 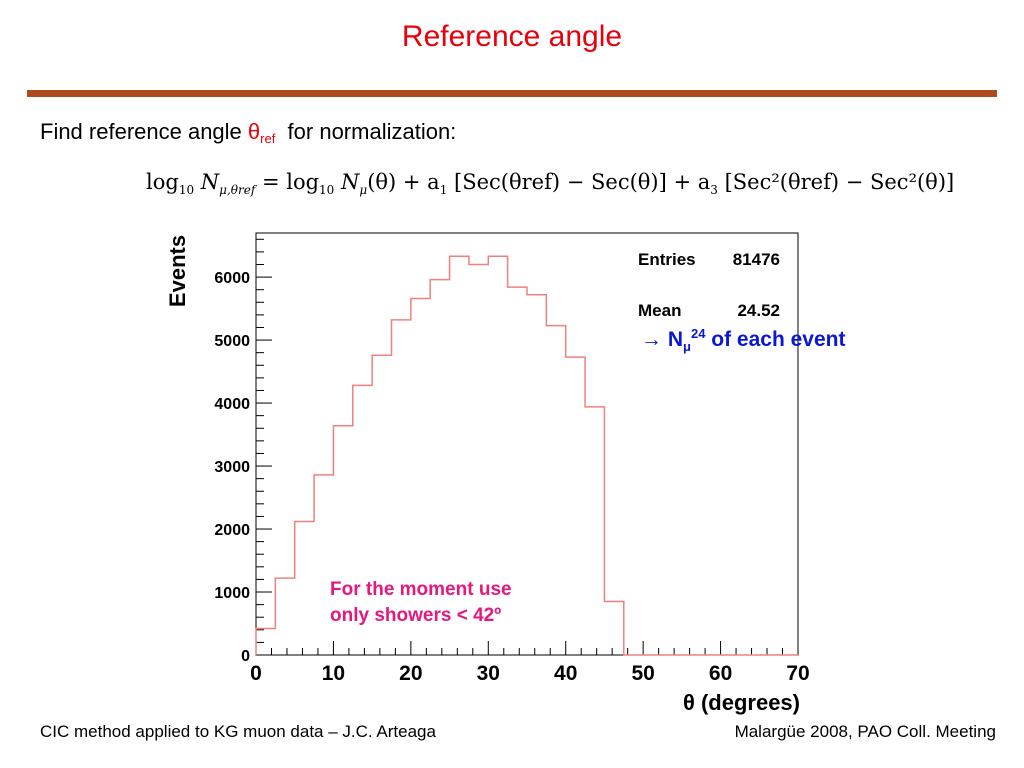 What do you see at coordinates (144, 131) in the screenshot?
I see `intro-prefix: Find reference angle` at bounding box center [144, 131].